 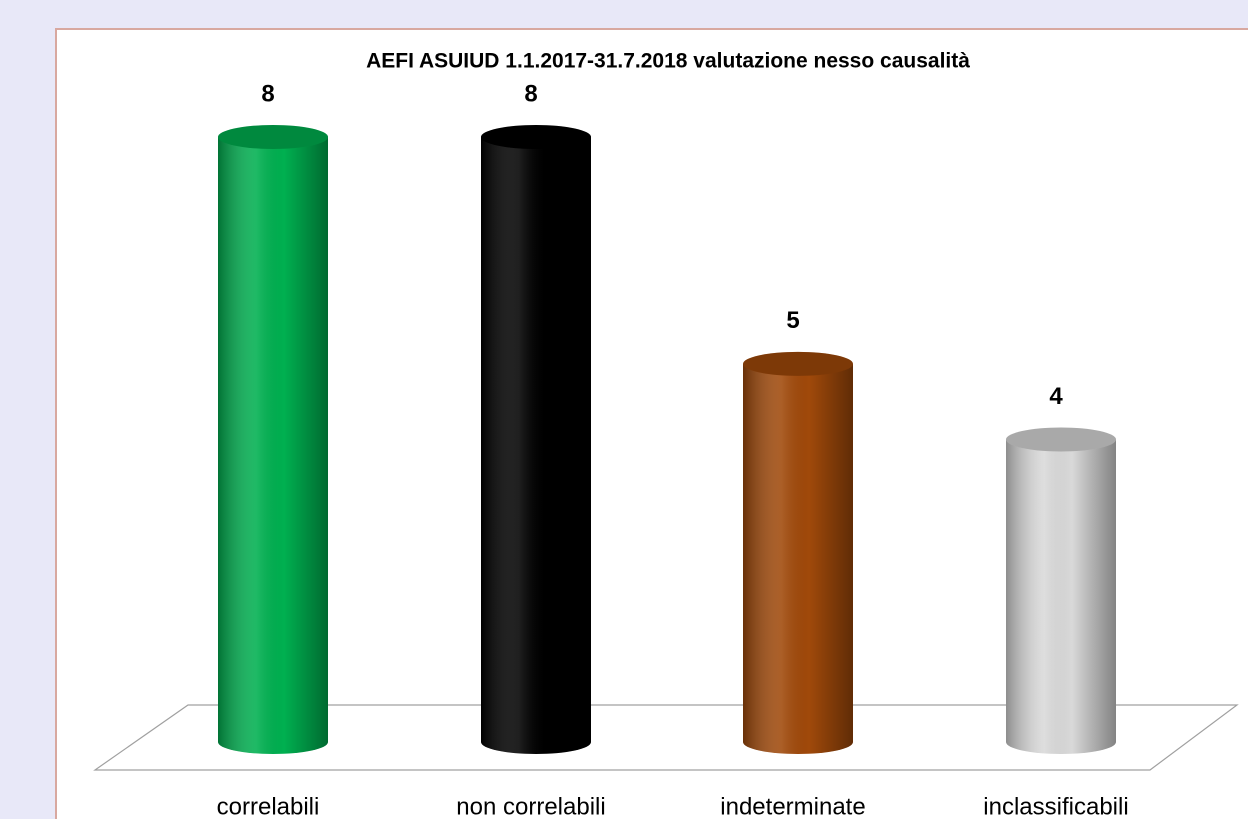 What do you see at coordinates (268, 806) in the screenshot?
I see `x-tick-label: correlabili` at bounding box center [268, 806].